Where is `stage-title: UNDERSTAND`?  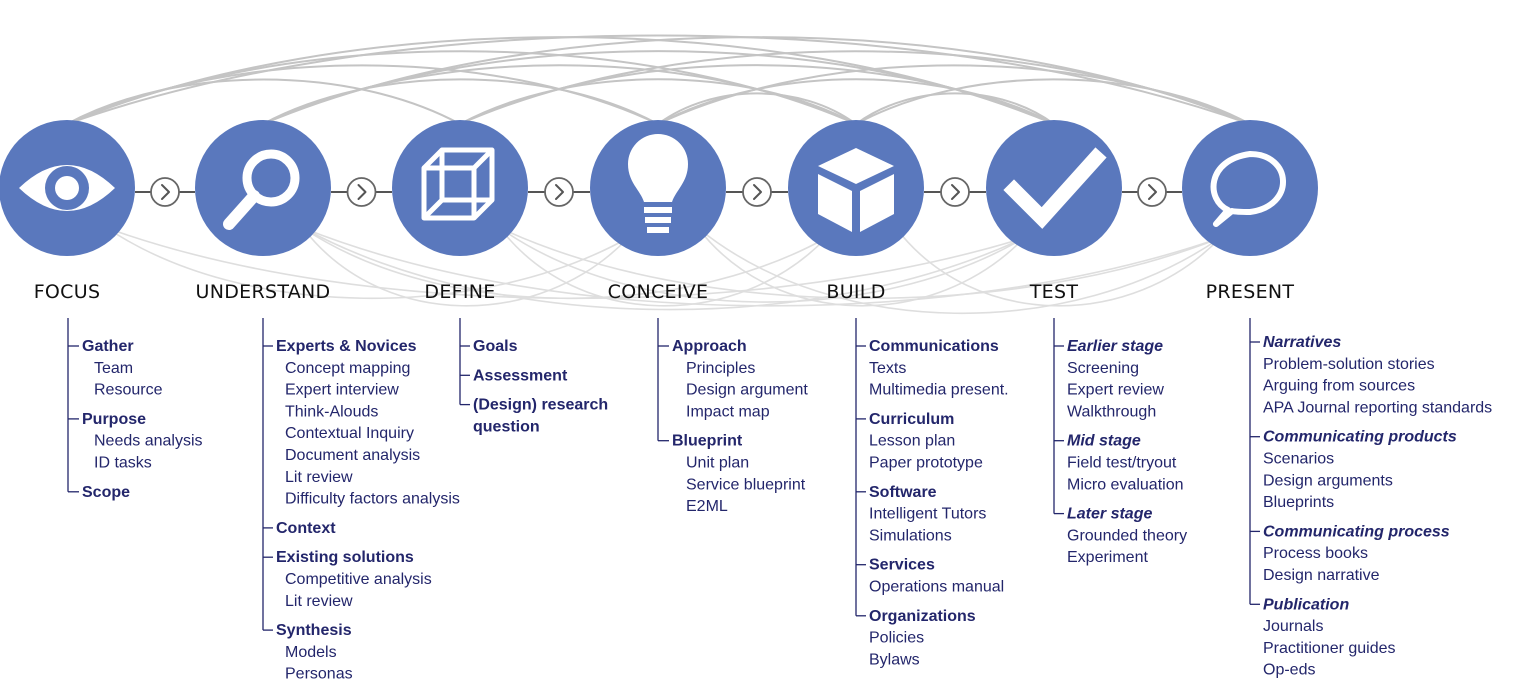 stage-title: UNDERSTAND is located at coordinates (263, 292).